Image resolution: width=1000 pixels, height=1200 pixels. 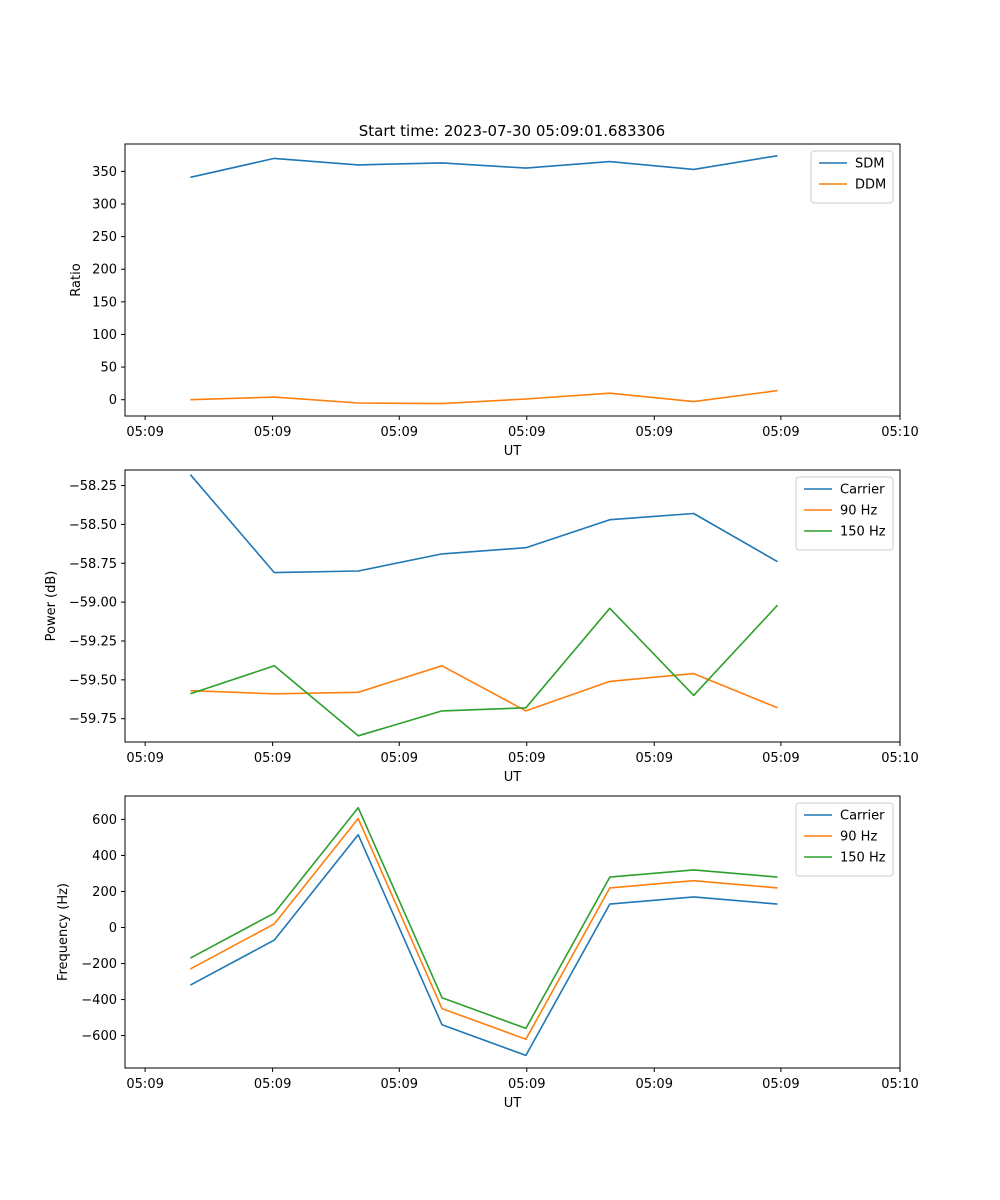 I want to click on y-tick-label: 250, so click(x=104, y=237).